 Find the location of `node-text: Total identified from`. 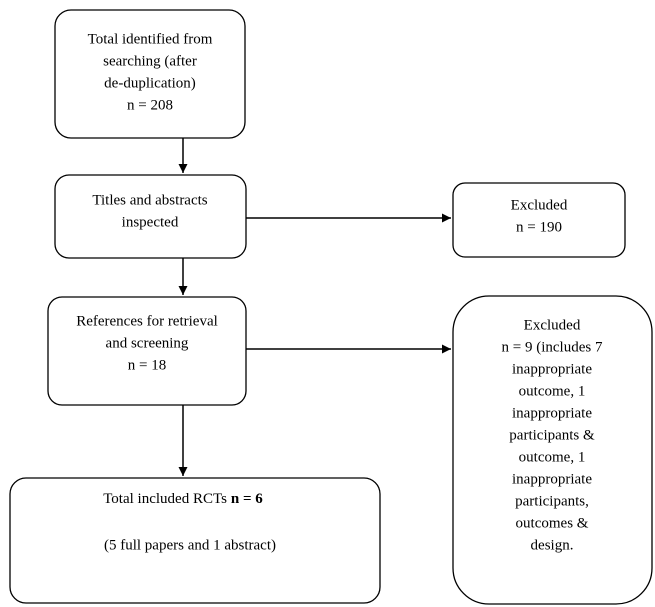

node-text: Total identified from is located at coordinates (150, 39).